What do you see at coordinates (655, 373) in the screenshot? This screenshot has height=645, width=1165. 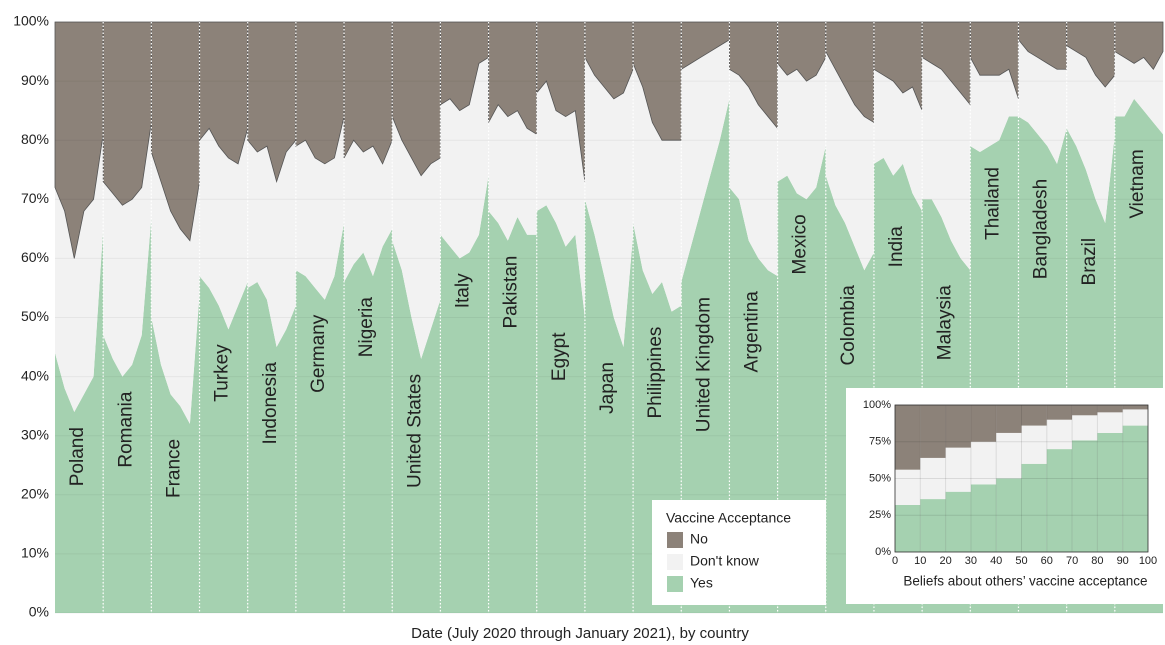 I see `country-label: Philippines` at bounding box center [655, 373].